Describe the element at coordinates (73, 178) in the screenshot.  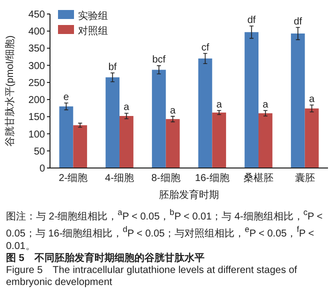
I see `x-tick-label: 2-细胞` at that location.